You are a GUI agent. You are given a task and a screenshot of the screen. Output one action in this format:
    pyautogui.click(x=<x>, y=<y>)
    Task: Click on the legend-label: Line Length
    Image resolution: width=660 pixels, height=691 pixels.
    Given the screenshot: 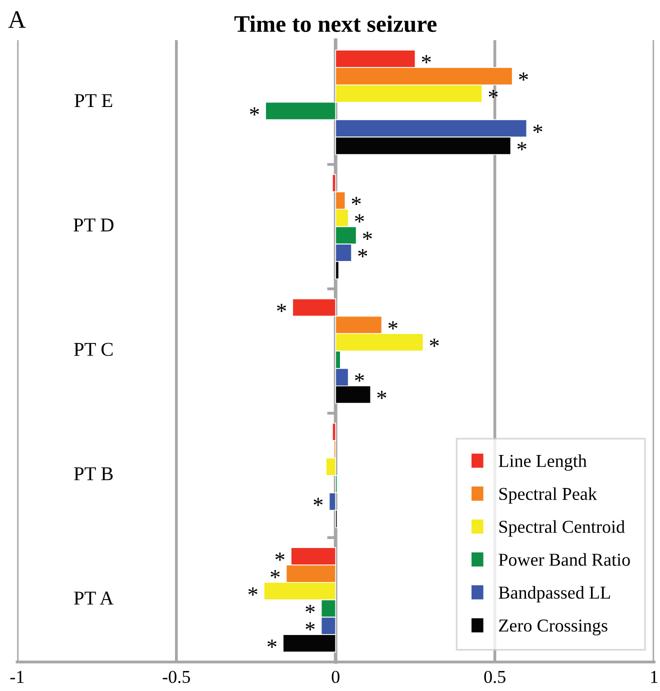 What is the action you would take?
    pyautogui.click(x=542, y=462)
    